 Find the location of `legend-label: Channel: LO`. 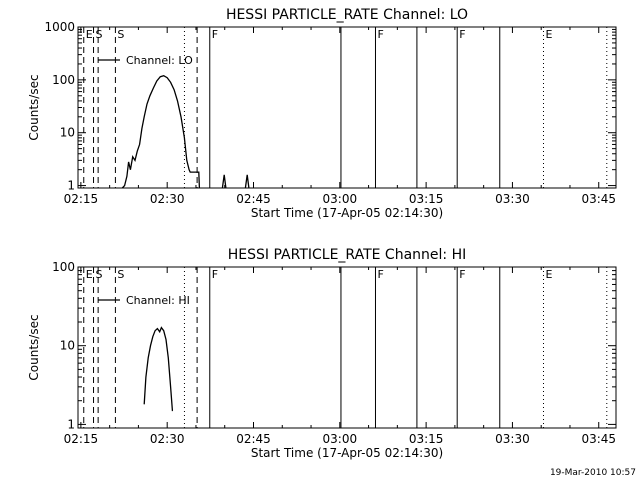

legend-label: Channel: LO is located at coordinates (159, 60).